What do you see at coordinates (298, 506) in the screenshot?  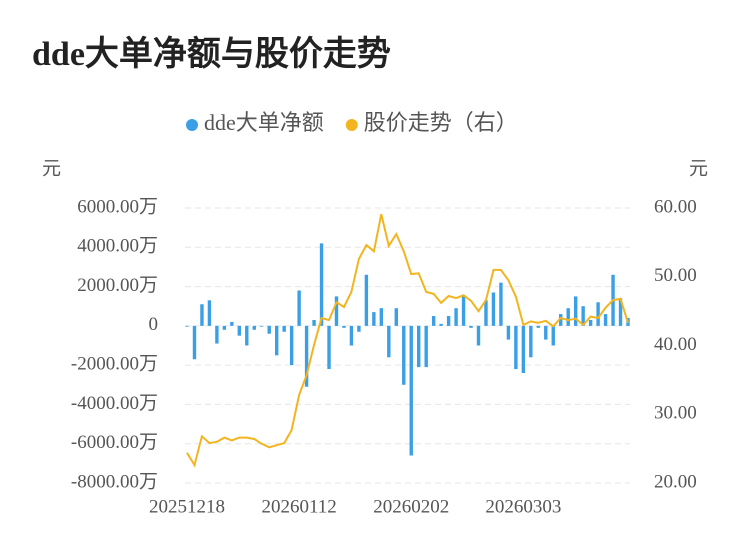 I see `x-tick-label: 20260112` at bounding box center [298, 506].